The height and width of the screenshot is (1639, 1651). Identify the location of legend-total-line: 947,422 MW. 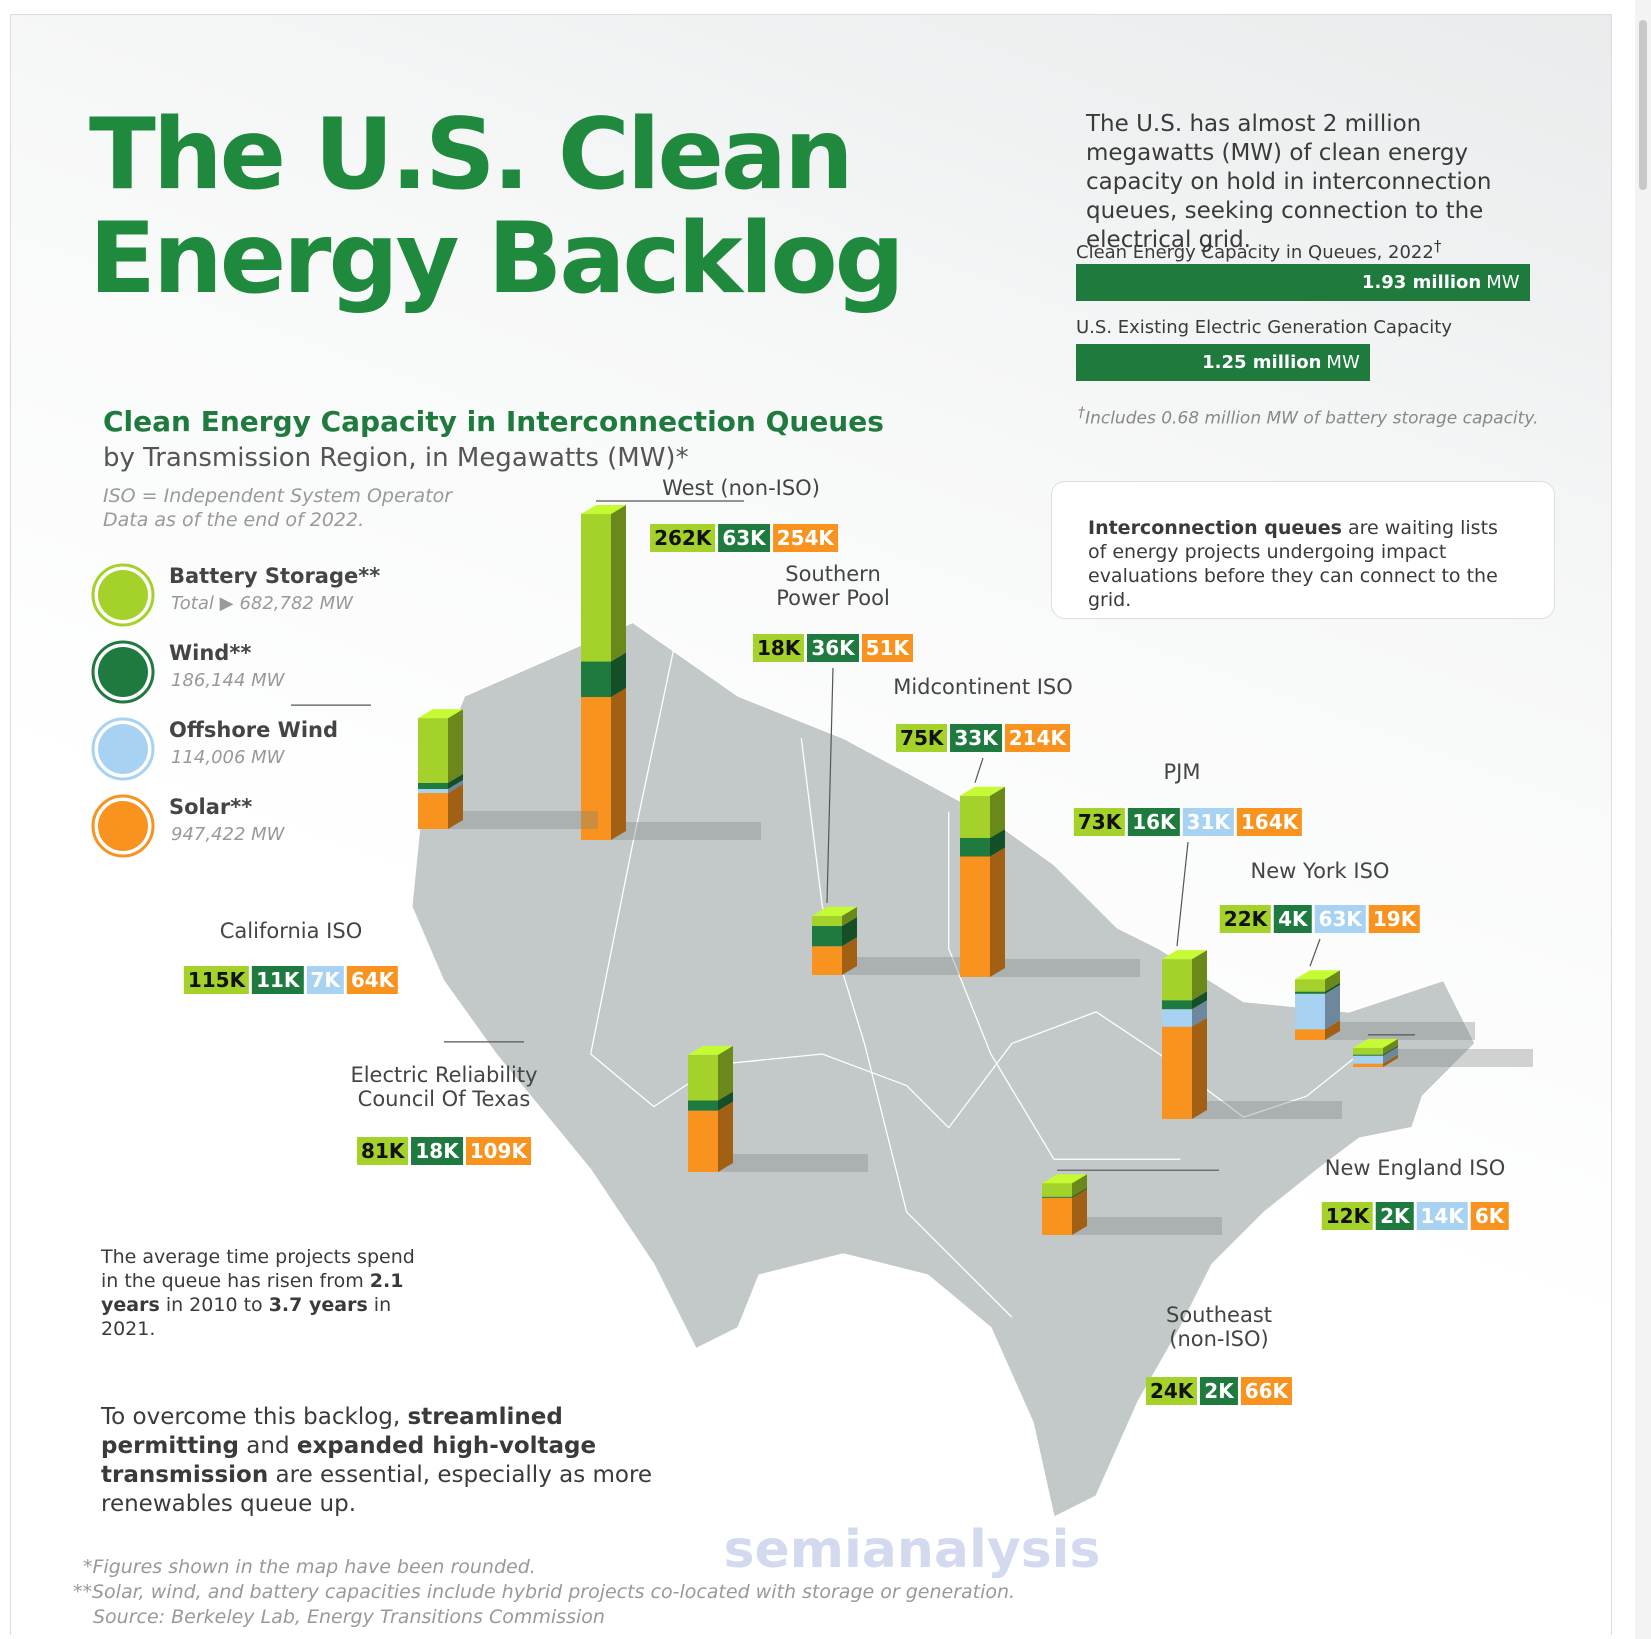
(227, 834).